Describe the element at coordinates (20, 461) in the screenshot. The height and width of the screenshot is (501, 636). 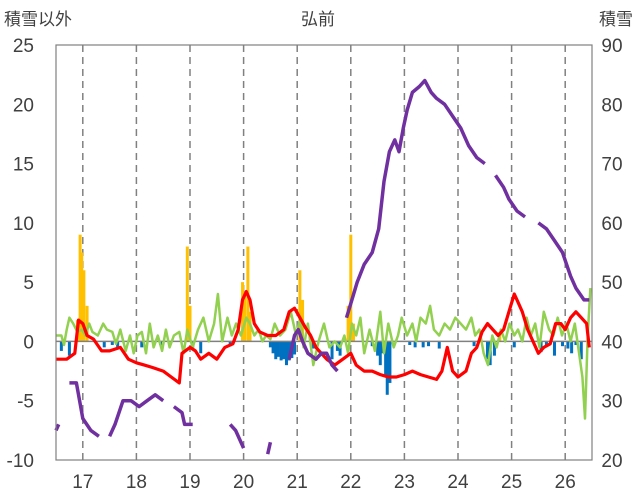
I see `left-tick-label: -10` at that location.